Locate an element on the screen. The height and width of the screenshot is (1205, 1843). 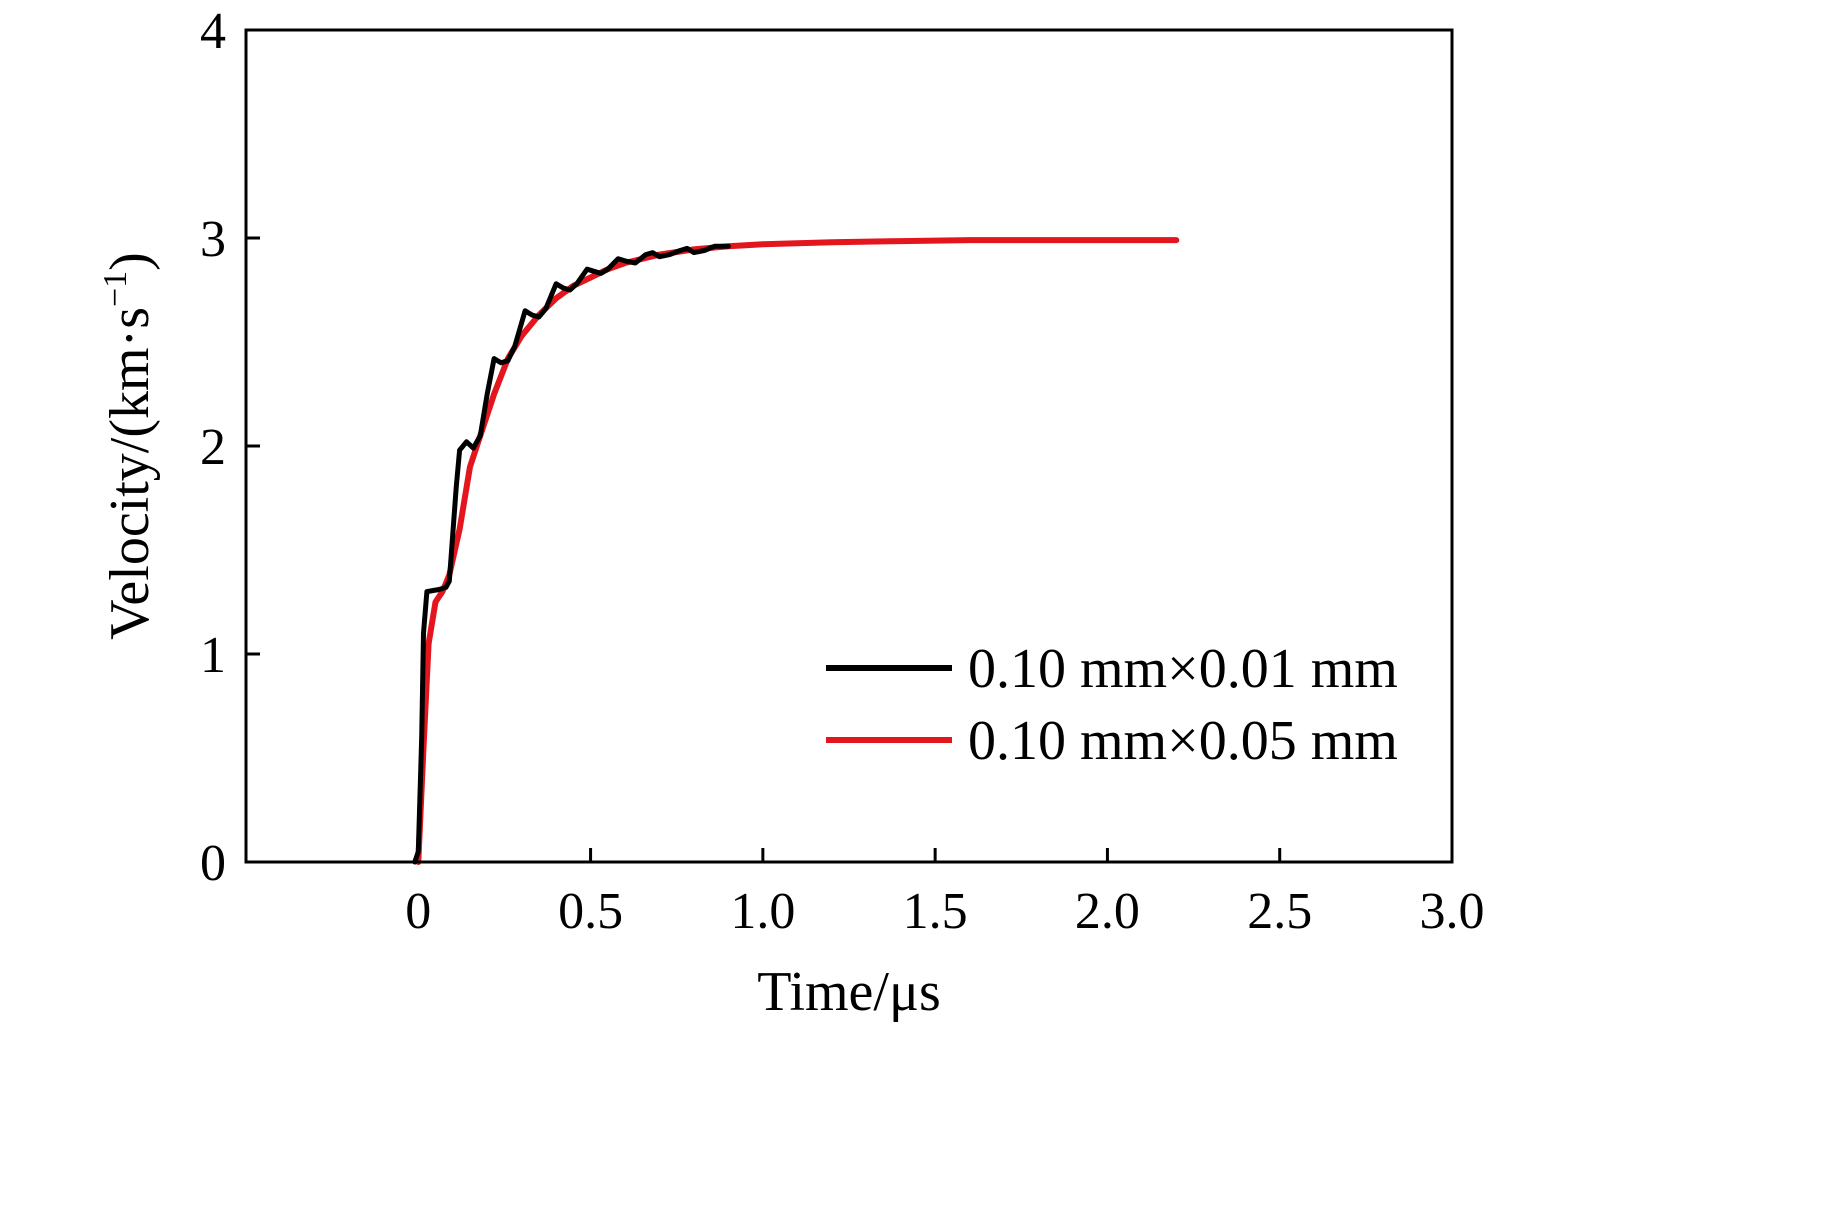
x-tick-label-3: 1.5 is located at coordinates (935, 911).